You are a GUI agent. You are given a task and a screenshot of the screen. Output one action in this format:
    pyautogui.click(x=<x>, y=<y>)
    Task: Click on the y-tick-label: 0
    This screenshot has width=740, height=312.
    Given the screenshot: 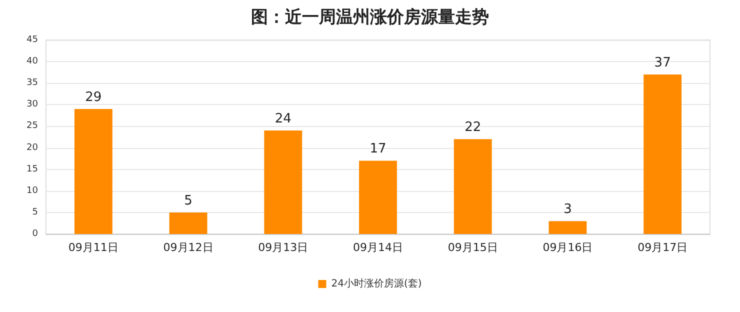 What is the action you would take?
    pyautogui.click(x=35, y=234)
    